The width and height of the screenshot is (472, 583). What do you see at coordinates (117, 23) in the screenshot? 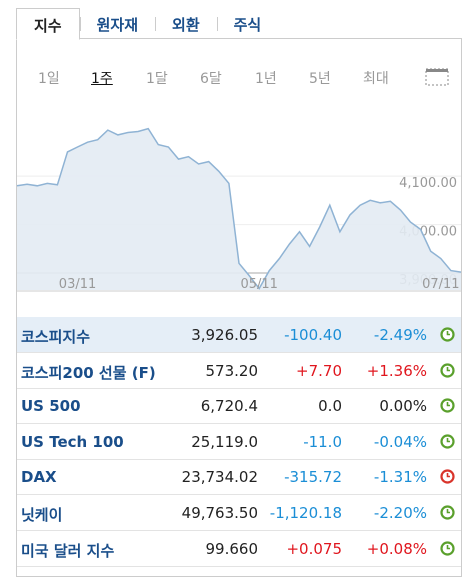
I see `tab: 원자재` at bounding box center [117, 23].